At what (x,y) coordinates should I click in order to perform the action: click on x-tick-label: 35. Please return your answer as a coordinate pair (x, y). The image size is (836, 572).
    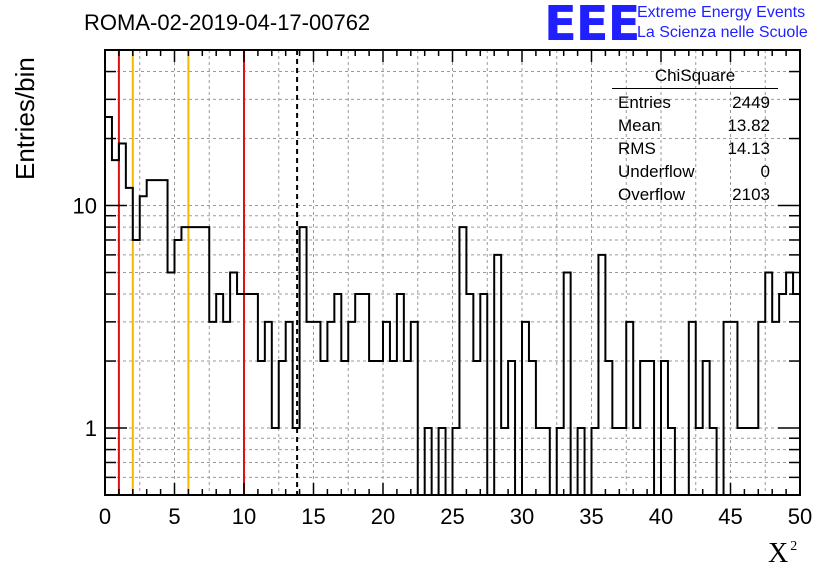
    Looking at the image, I should click on (591, 516).